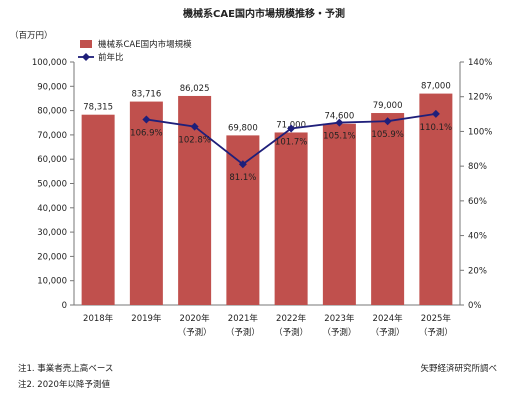  Describe the element at coordinates (480, 63) in the screenshot. I see `y-right-tick-label: 140%` at that location.